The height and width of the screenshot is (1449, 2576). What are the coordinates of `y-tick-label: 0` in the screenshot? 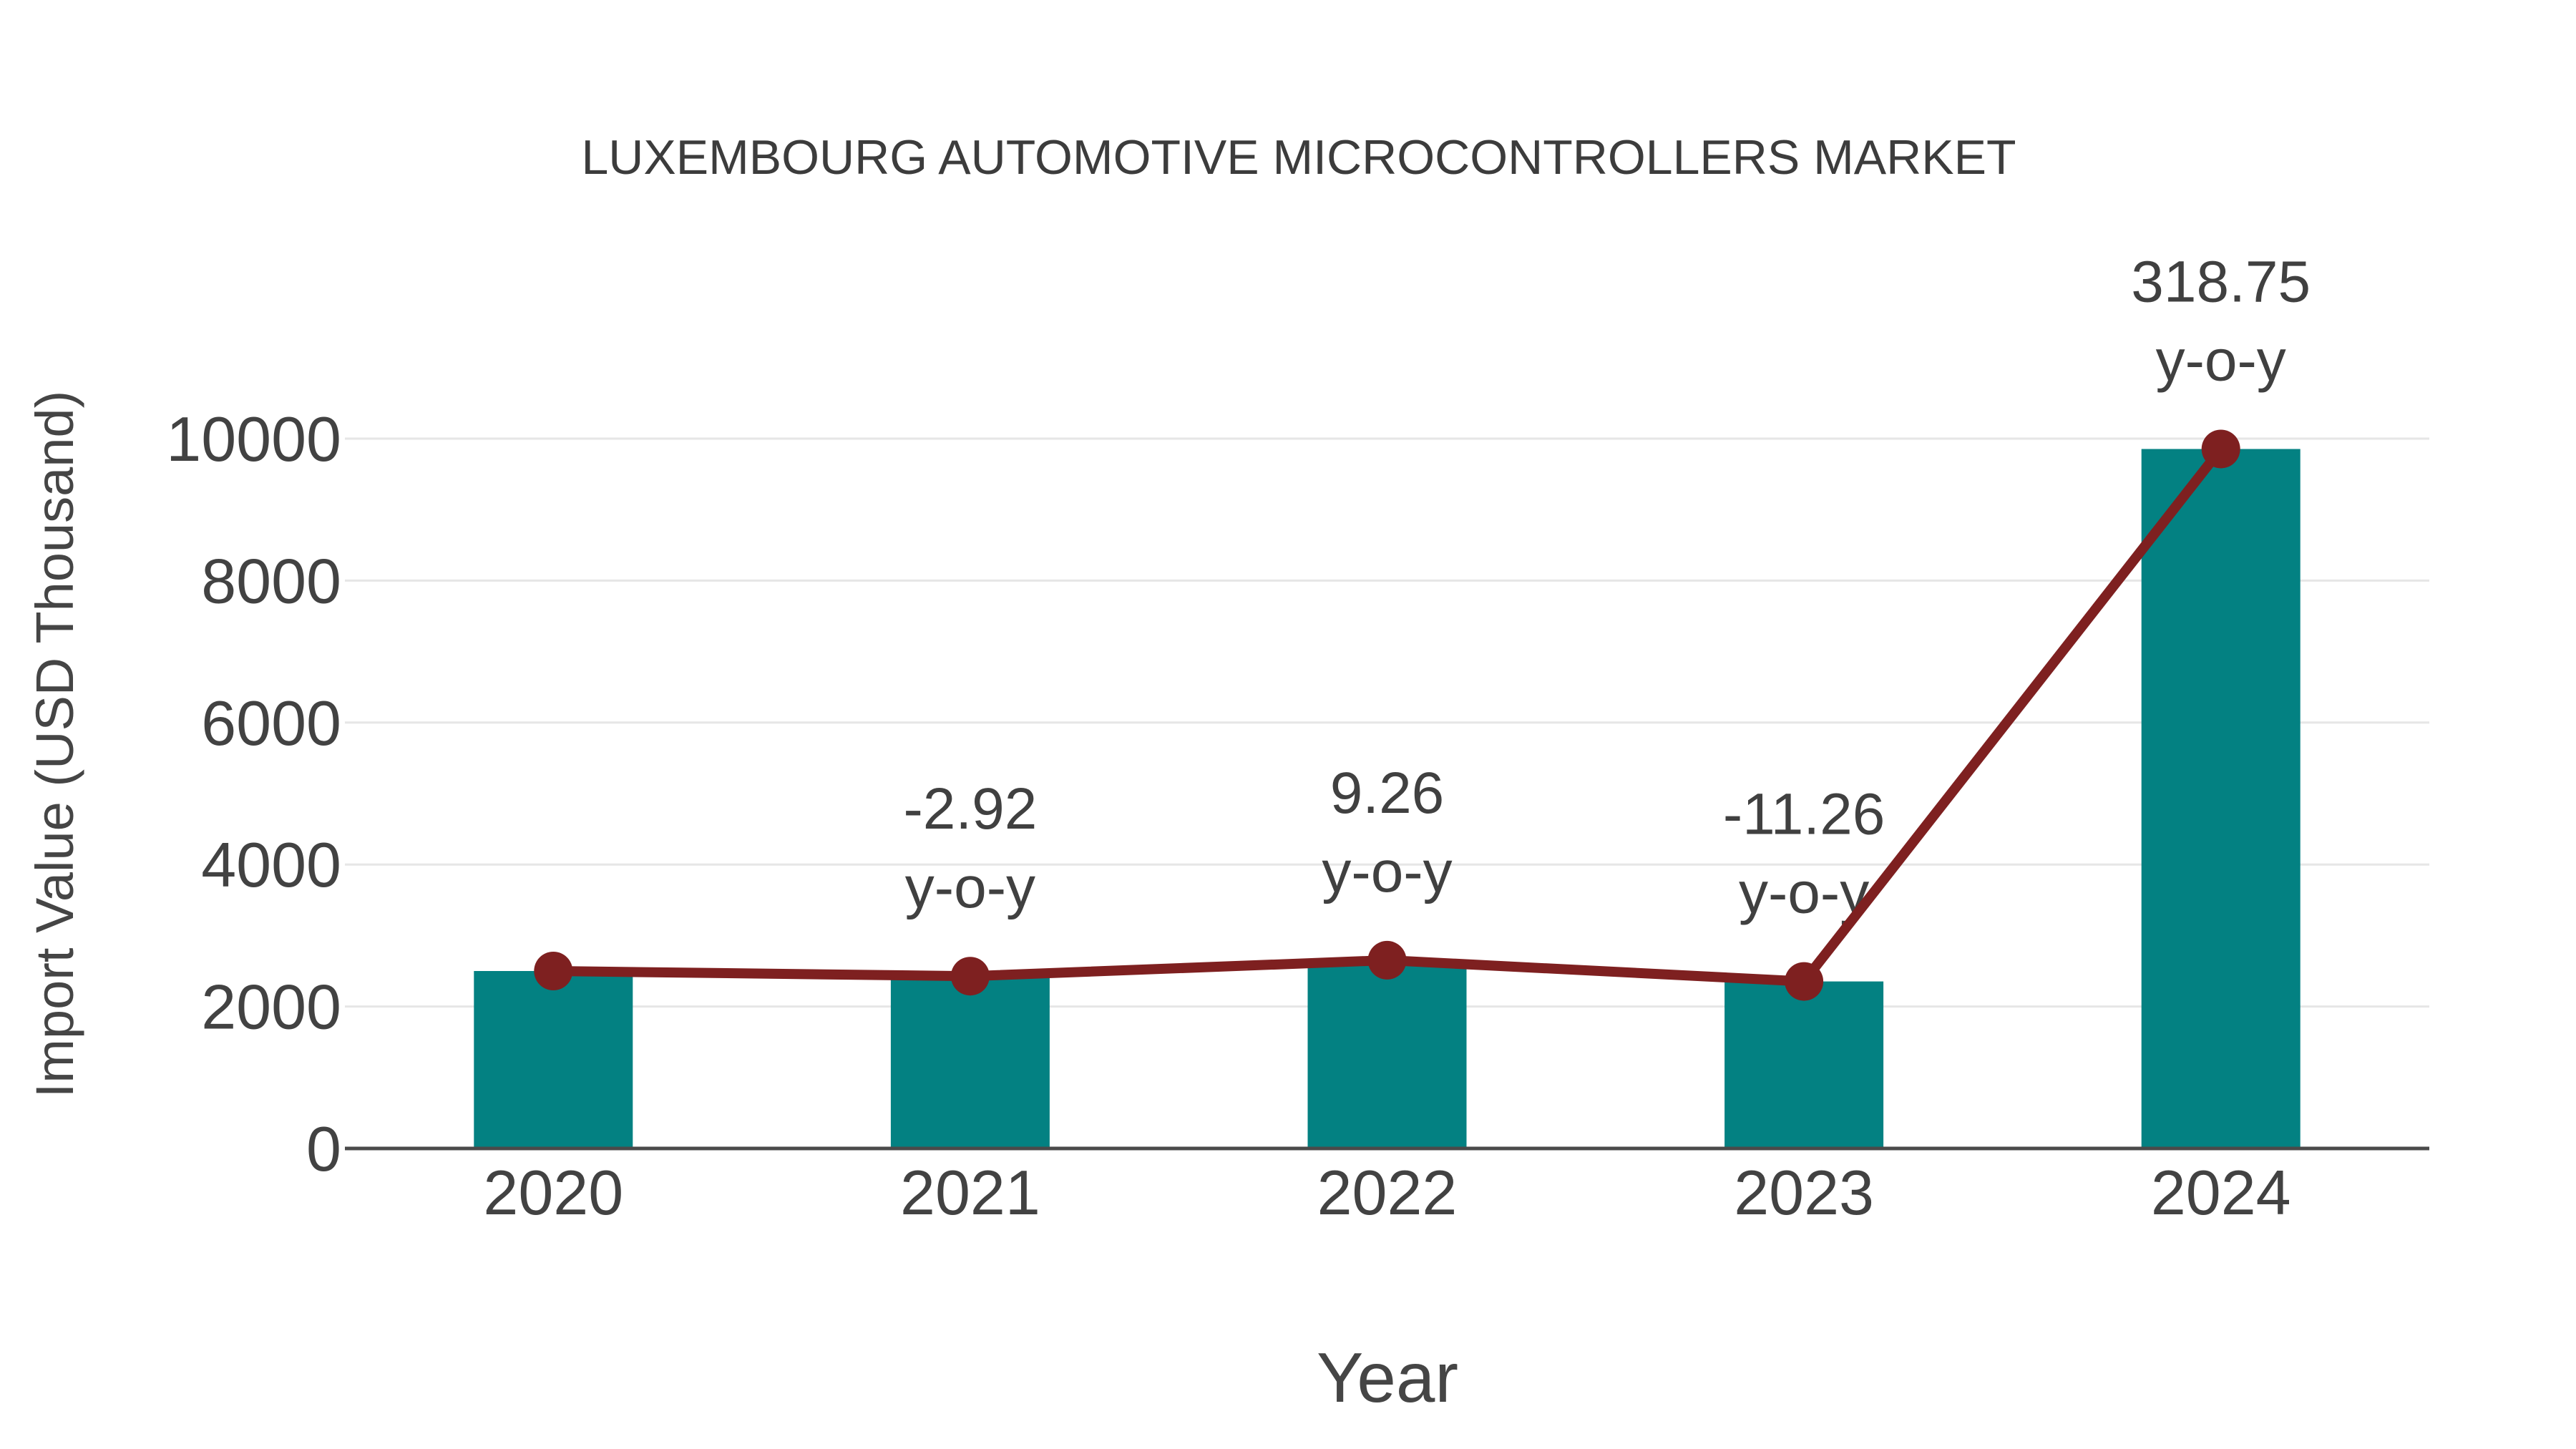 It's located at (323, 1148).